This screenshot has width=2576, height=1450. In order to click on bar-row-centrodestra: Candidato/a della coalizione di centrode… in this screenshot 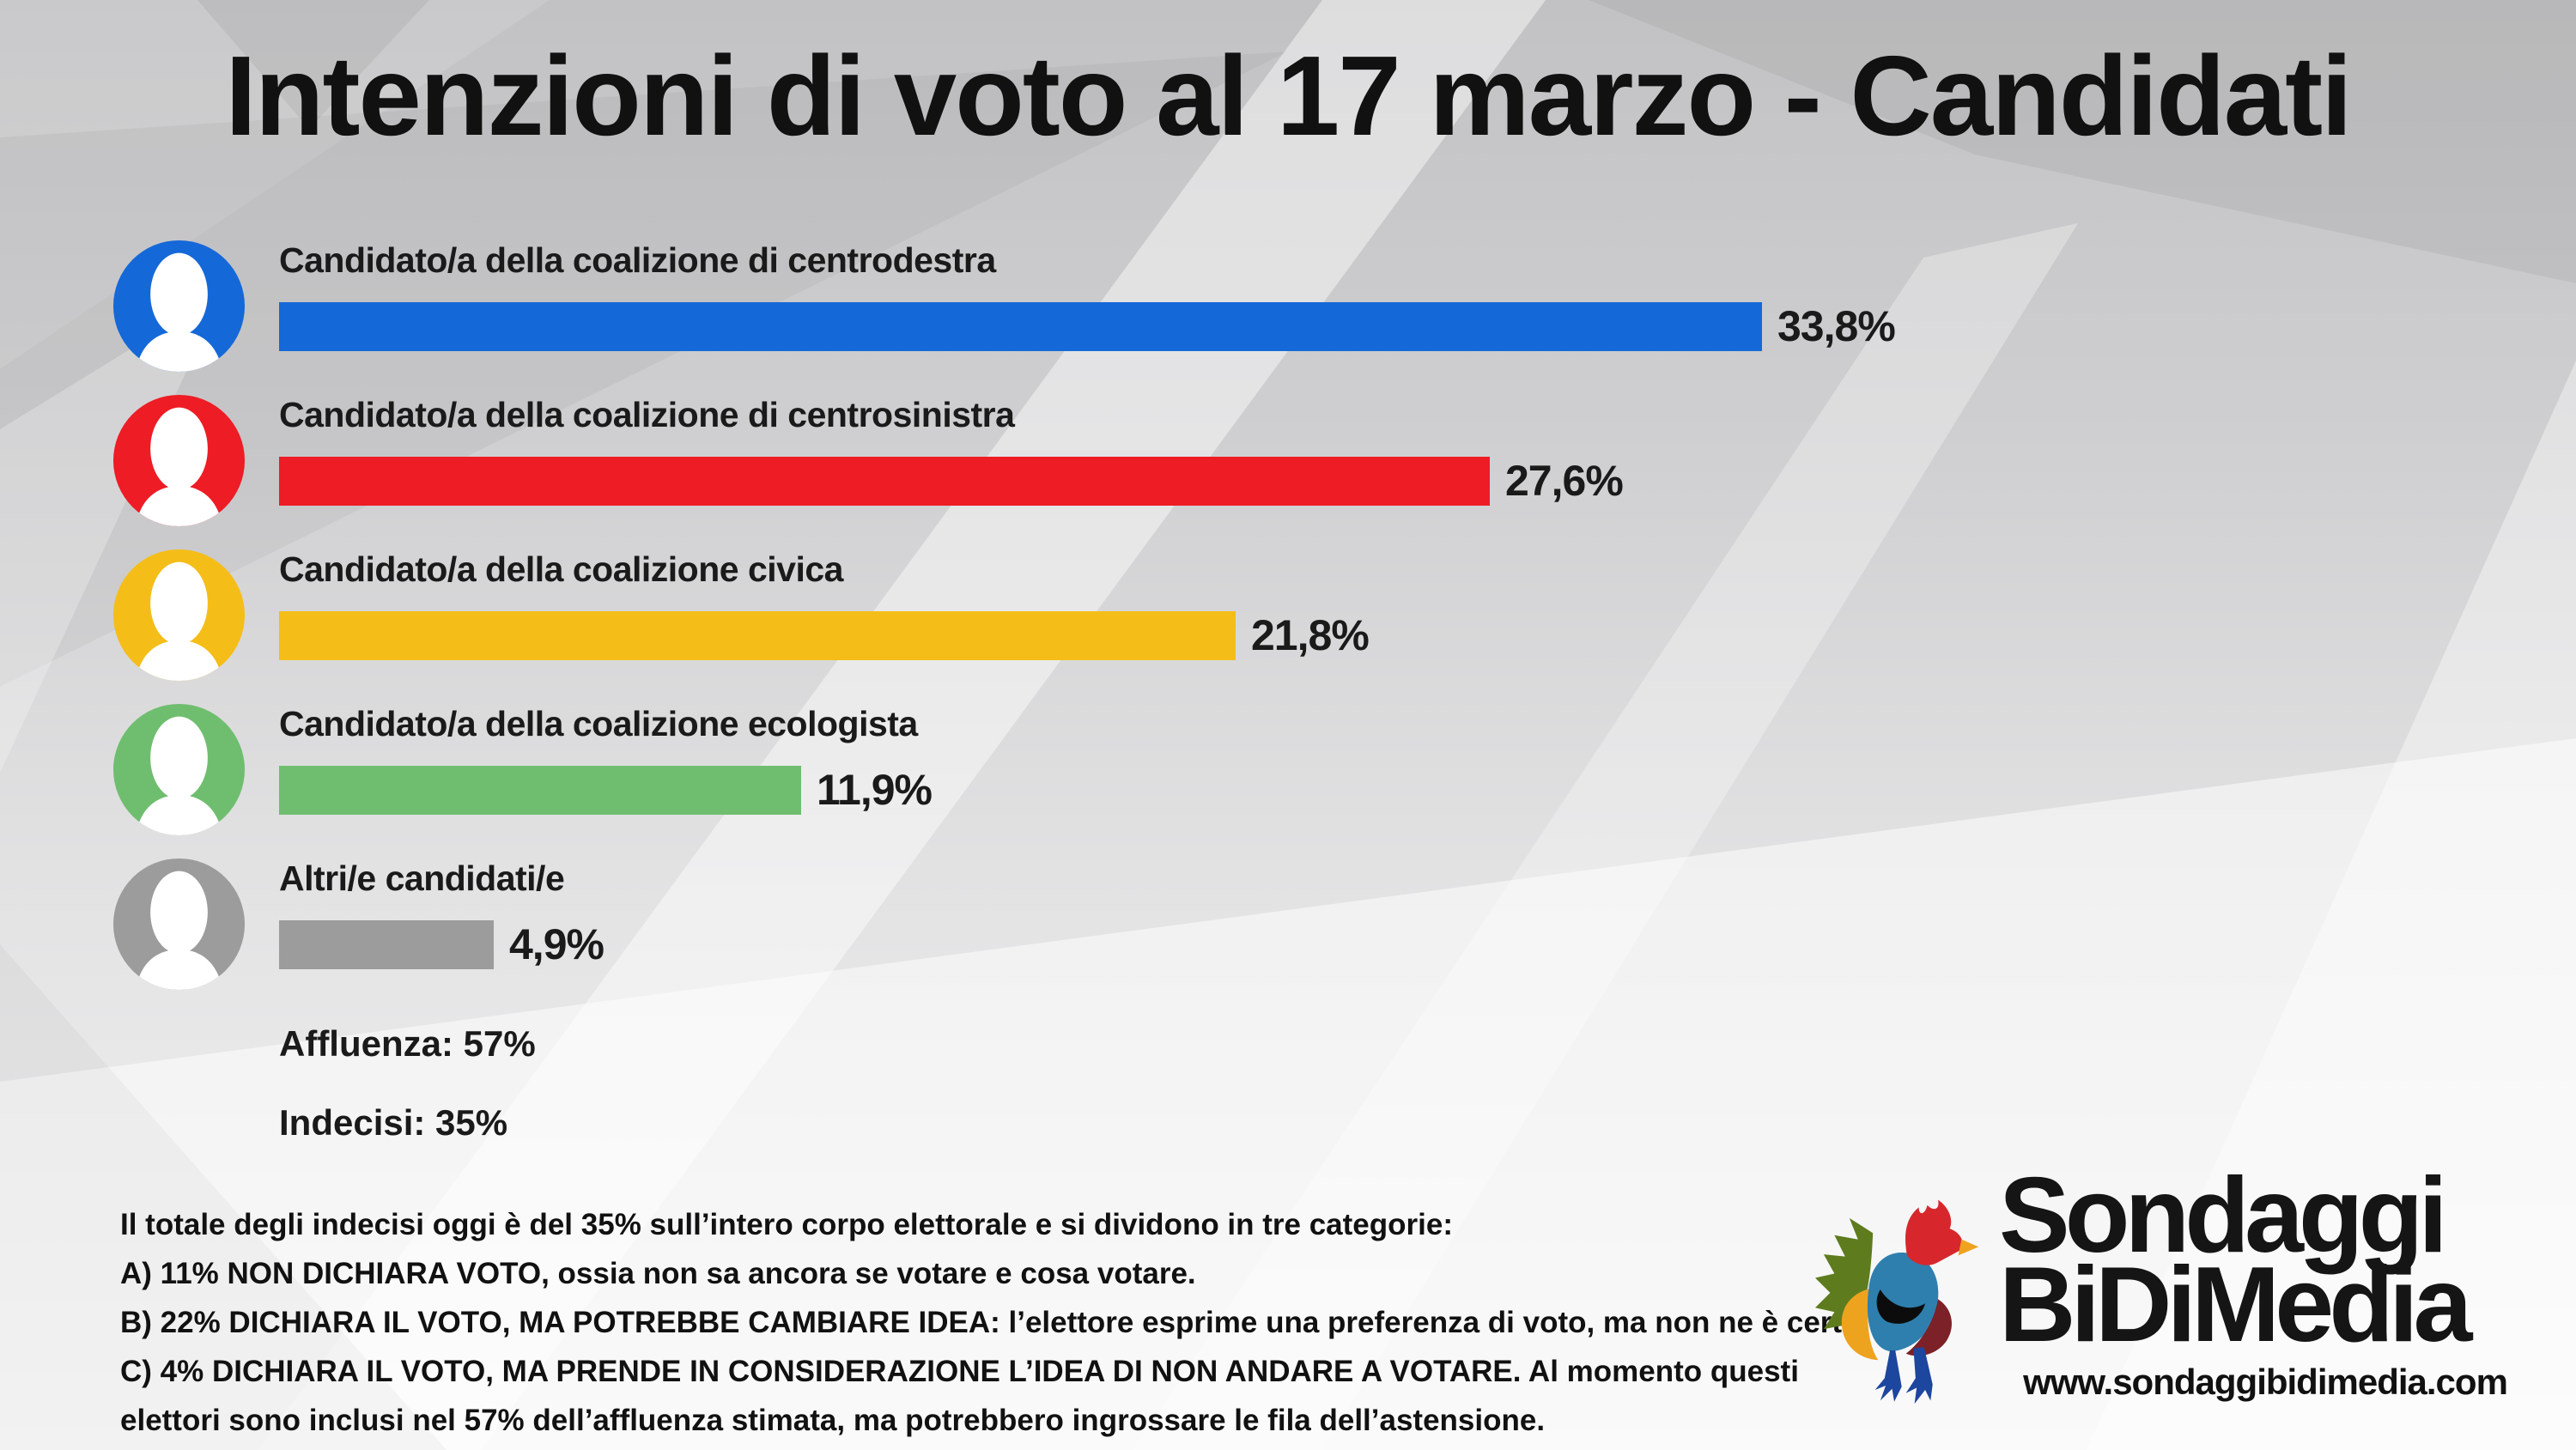, I will do `click(1297, 316)`.